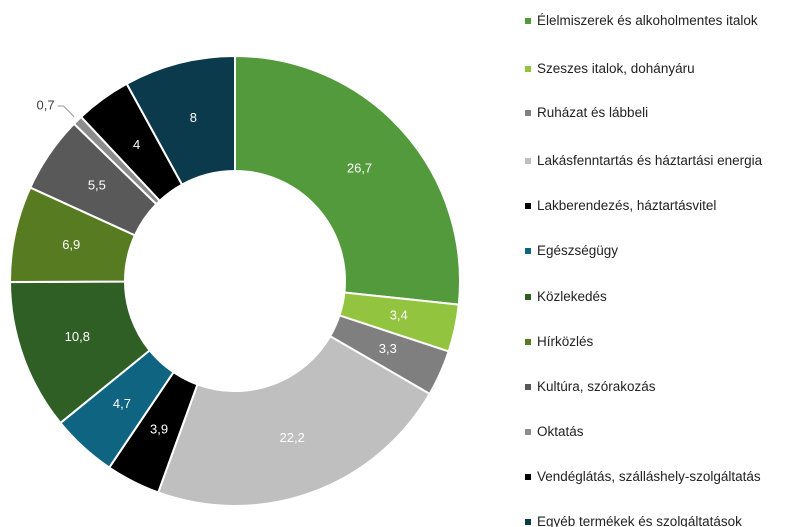 This screenshot has height=527, width=796. I want to click on legend-item: Oktatás, so click(656, 432).